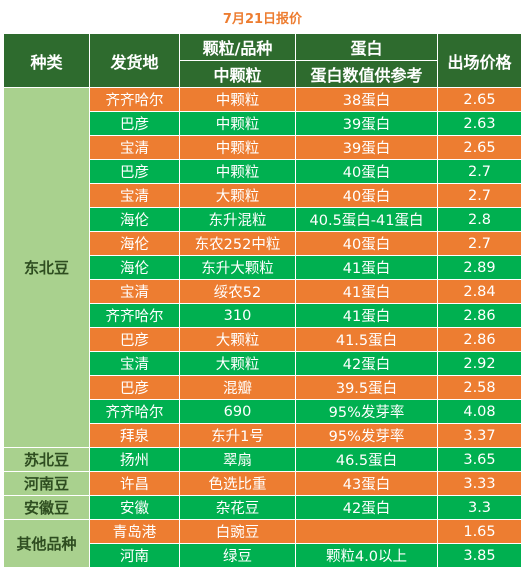 This screenshot has width=525, height=586. I want to click on table-row: 宝清 中颗粒 39蛋白 2.65, so click(263, 147).